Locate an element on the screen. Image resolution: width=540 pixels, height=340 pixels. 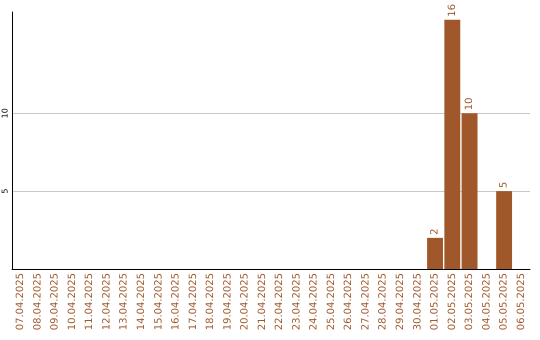
x-tick-label: 28.04.2025 is located at coordinates (383, 301).